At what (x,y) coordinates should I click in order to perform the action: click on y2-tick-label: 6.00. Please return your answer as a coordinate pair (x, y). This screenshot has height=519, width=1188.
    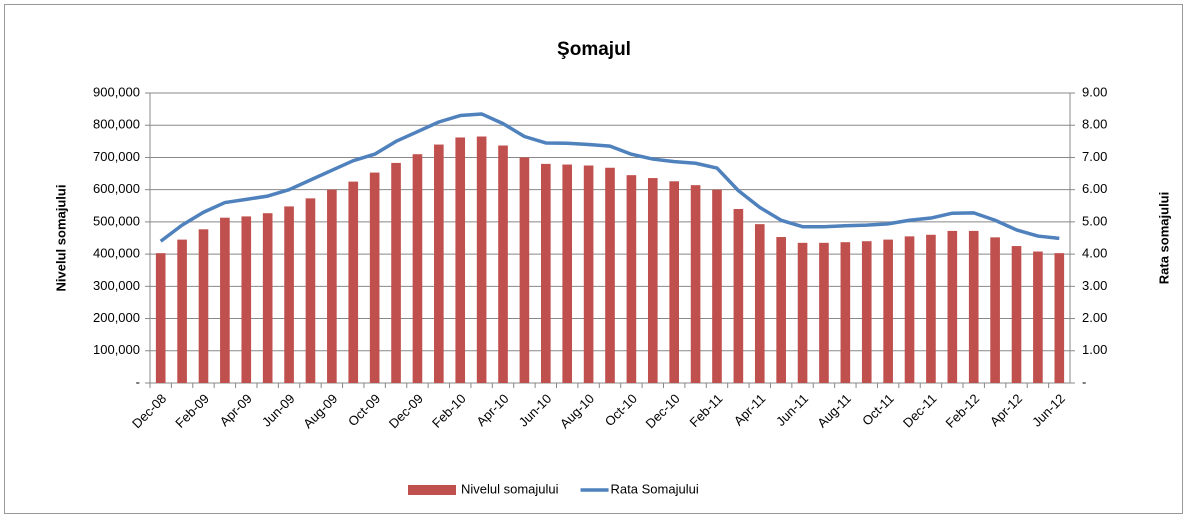
    Looking at the image, I should click on (1094, 188).